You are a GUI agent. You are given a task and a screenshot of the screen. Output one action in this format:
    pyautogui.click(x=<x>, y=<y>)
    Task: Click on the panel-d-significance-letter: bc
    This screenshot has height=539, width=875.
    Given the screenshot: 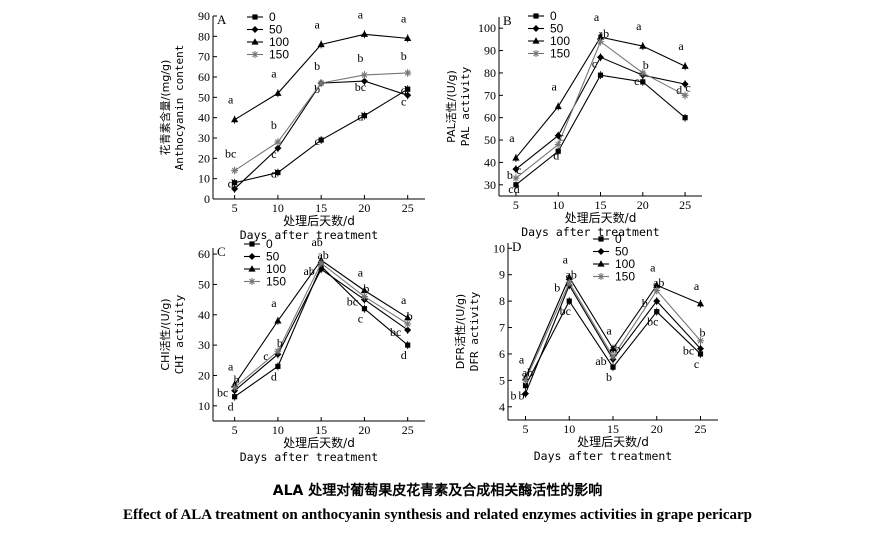 What is the action you would take?
    pyautogui.click(x=688, y=351)
    